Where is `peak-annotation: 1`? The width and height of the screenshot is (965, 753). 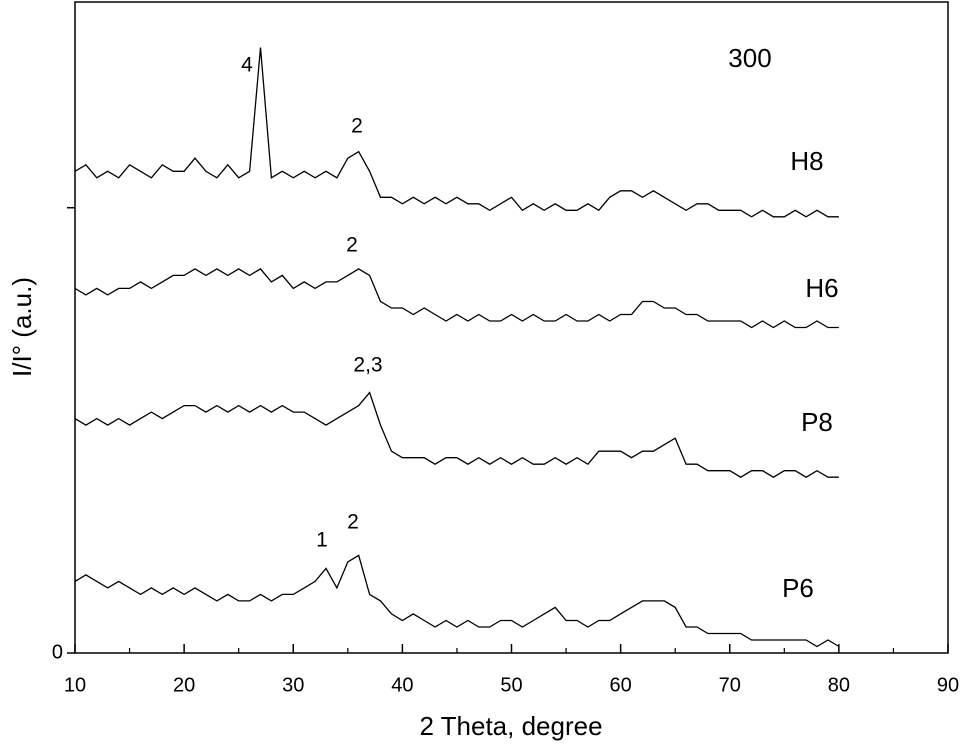
peak-annotation: 1 is located at coordinates (322, 540).